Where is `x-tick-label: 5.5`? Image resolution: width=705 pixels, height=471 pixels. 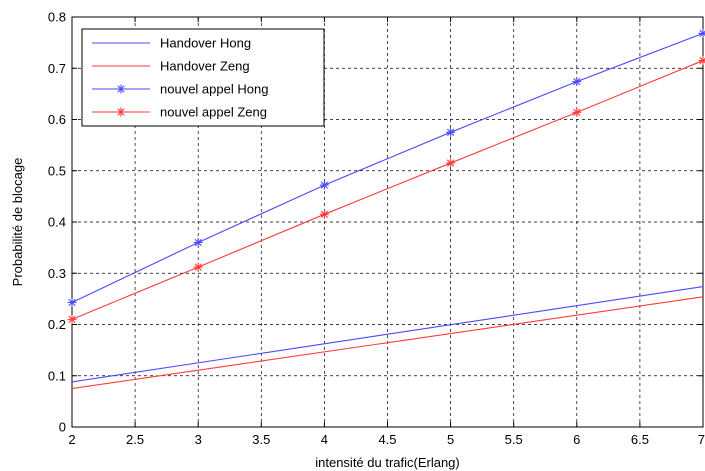
x-tick-label: 5.5 is located at coordinates (514, 439).